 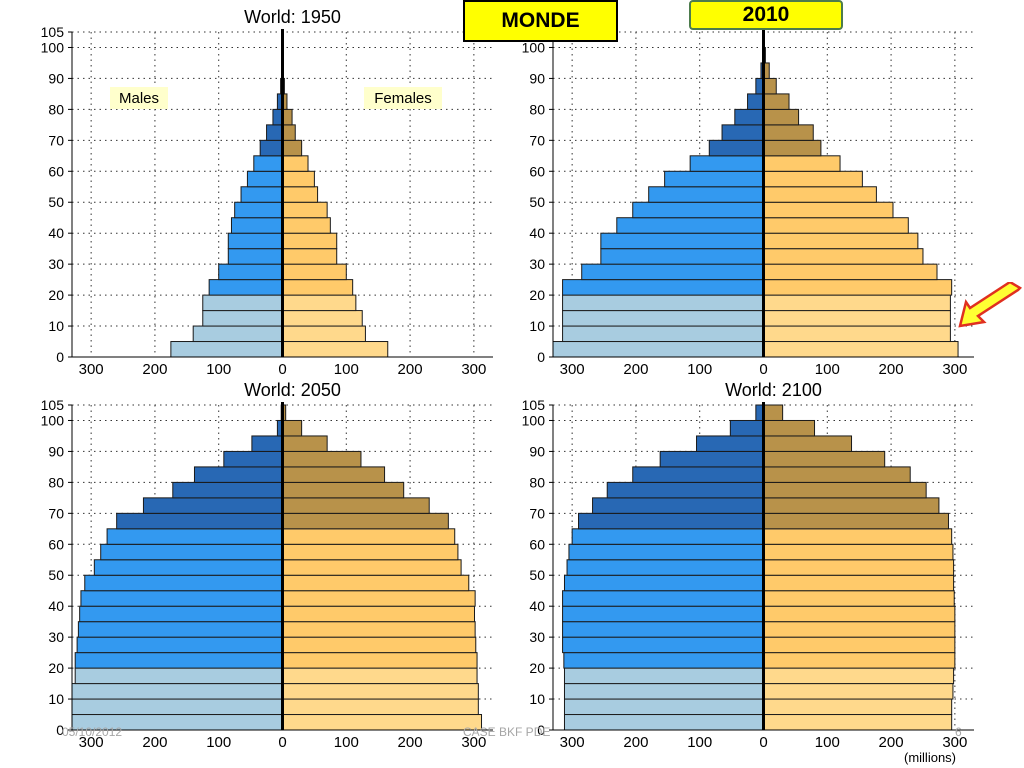 I want to click on footer-page-number: 6, so click(x=958, y=732).